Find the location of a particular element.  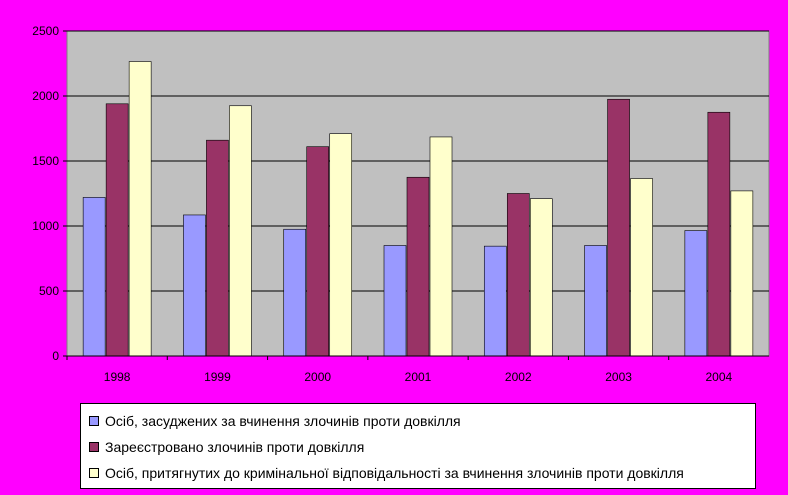

legend-label-registered: Зареєстровано злочинів проти довкілля is located at coordinates (235, 447).